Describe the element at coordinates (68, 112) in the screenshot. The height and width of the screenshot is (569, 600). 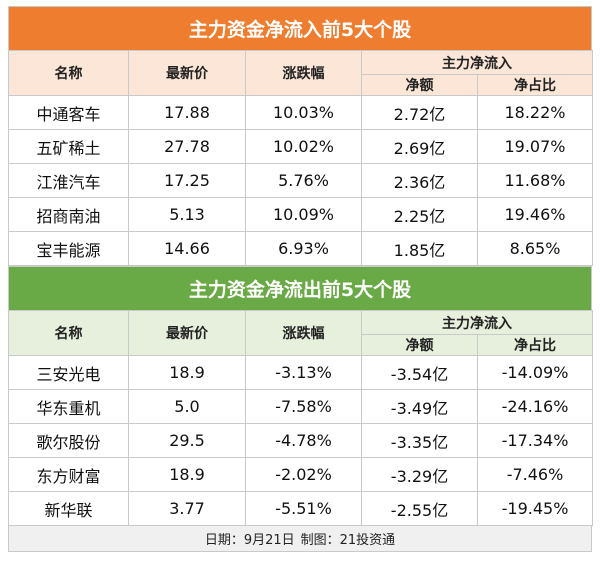
I see `stock-name: 中通客车` at that location.